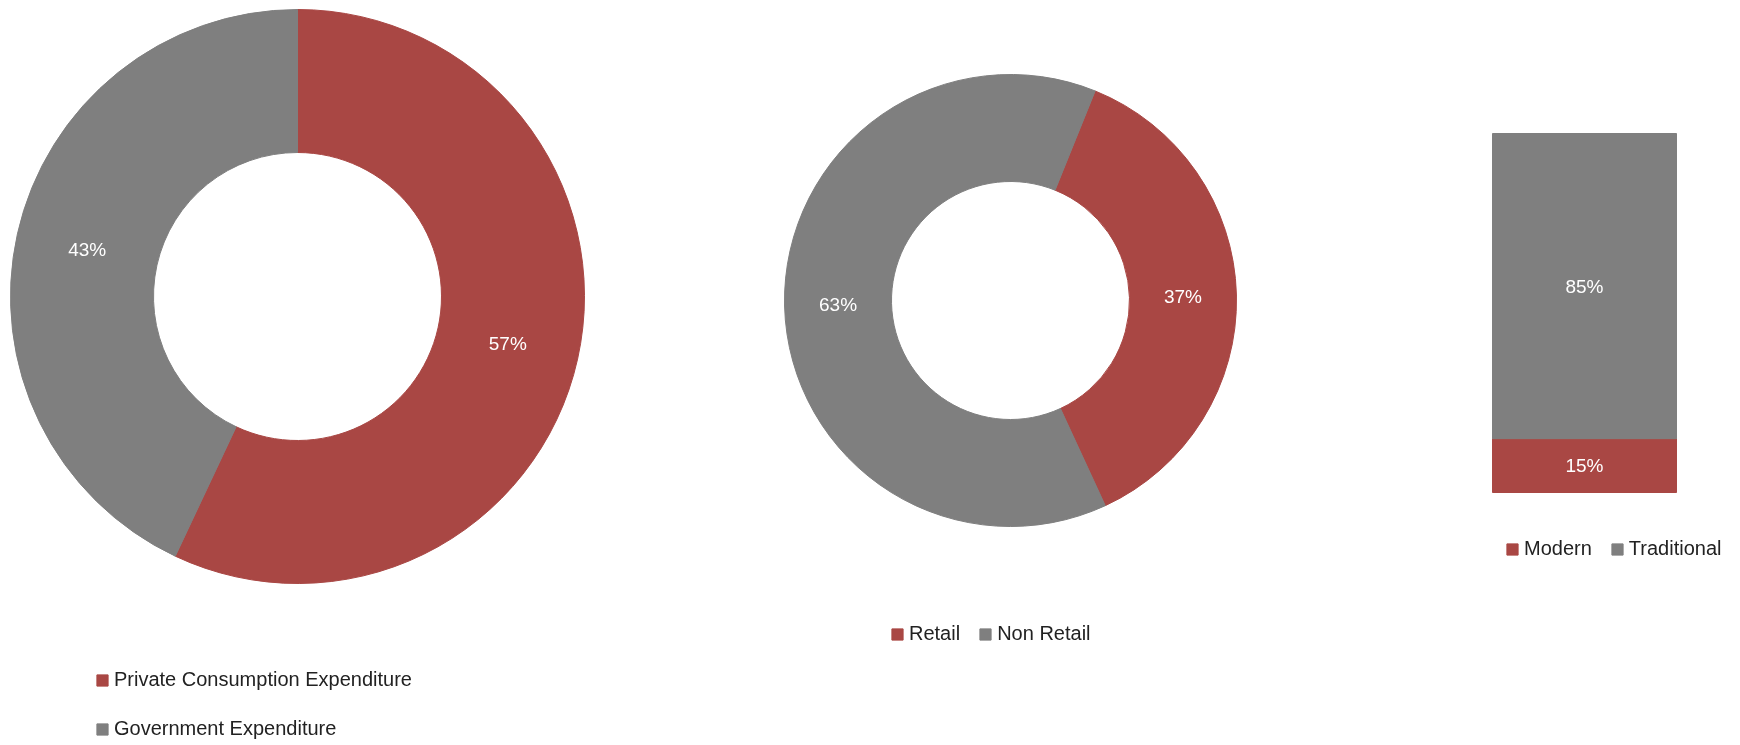 The width and height of the screenshot is (1740, 745). I want to click on legend-label: Private Consumption Expenditure, so click(263, 679).